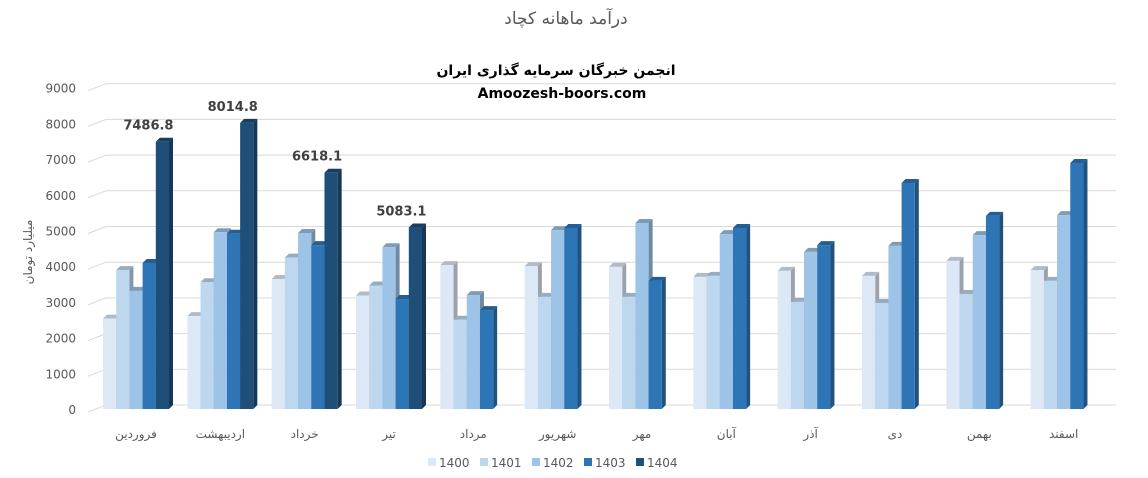  I want to click on chart-subtitle: انجمن خبرگان سرمایه گذاری ایران, so click(555, 70).